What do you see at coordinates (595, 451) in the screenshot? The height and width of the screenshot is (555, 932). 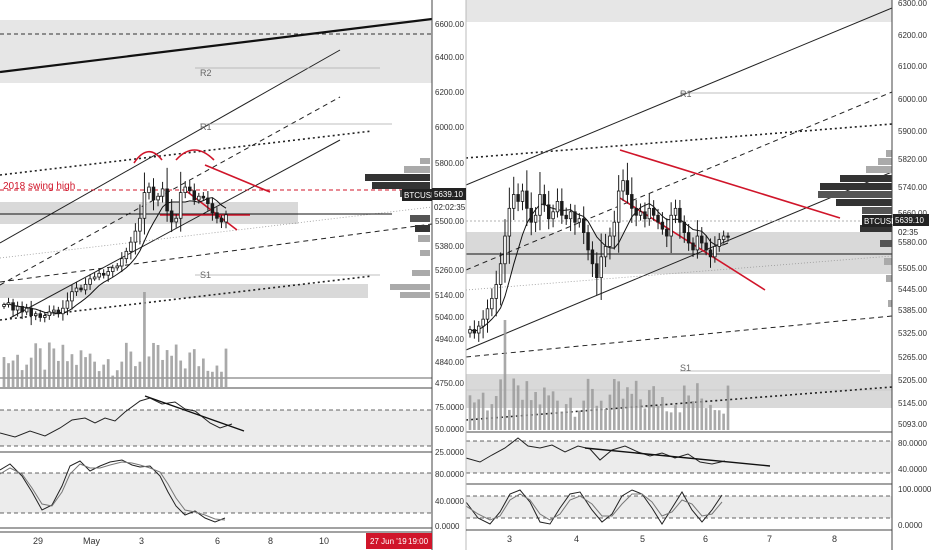 I see `right-rsi-line` at bounding box center [595, 451].